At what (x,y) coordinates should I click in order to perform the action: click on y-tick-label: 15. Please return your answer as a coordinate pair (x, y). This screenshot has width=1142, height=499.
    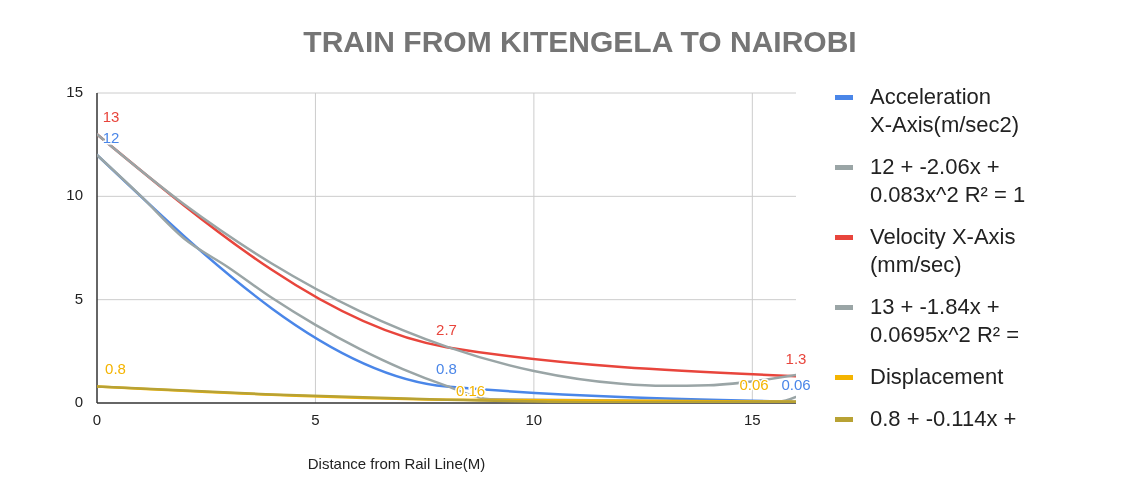
    Looking at the image, I should click on (74, 91).